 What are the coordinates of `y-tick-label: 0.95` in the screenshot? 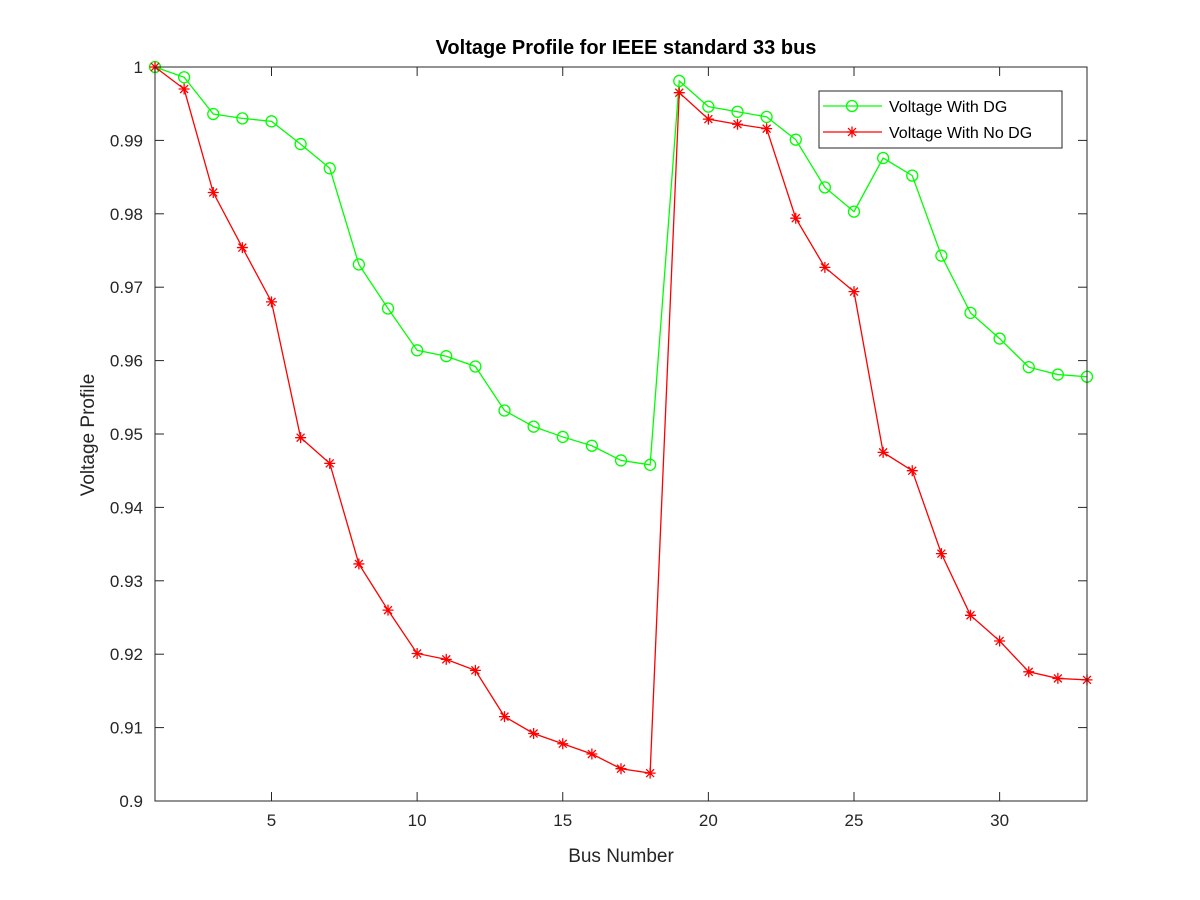 It's located at (126, 434).